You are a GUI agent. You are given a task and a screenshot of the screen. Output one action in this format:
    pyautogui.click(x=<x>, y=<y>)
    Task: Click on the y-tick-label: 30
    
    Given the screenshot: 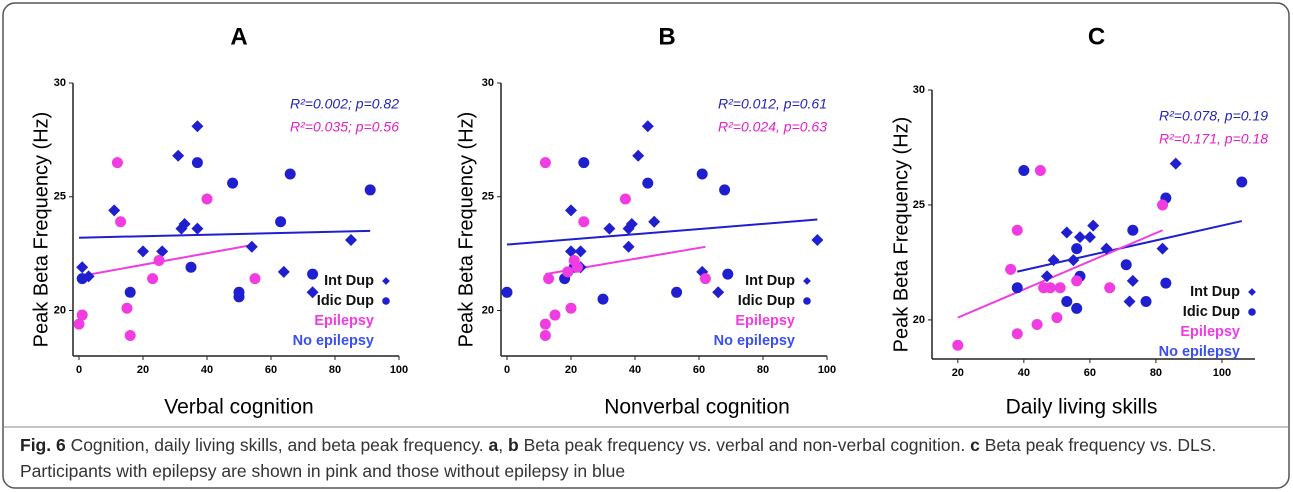 What is the action you would take?
    pyautogui.click(x=60, y=83)
    